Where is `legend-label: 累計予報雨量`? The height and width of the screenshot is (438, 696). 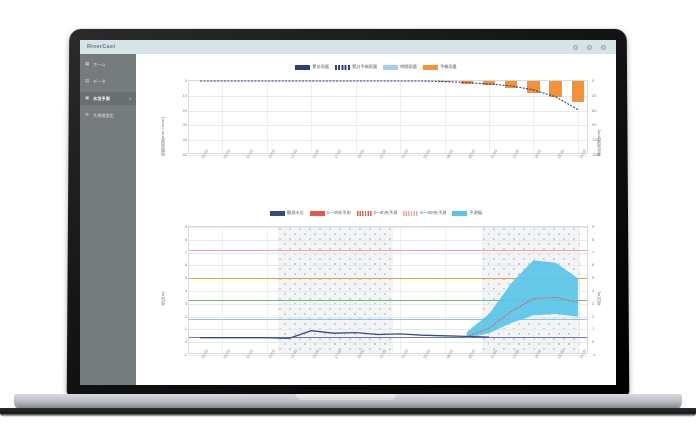 legend-label: 累計予報雨量 is located at coordinates (365, 66).